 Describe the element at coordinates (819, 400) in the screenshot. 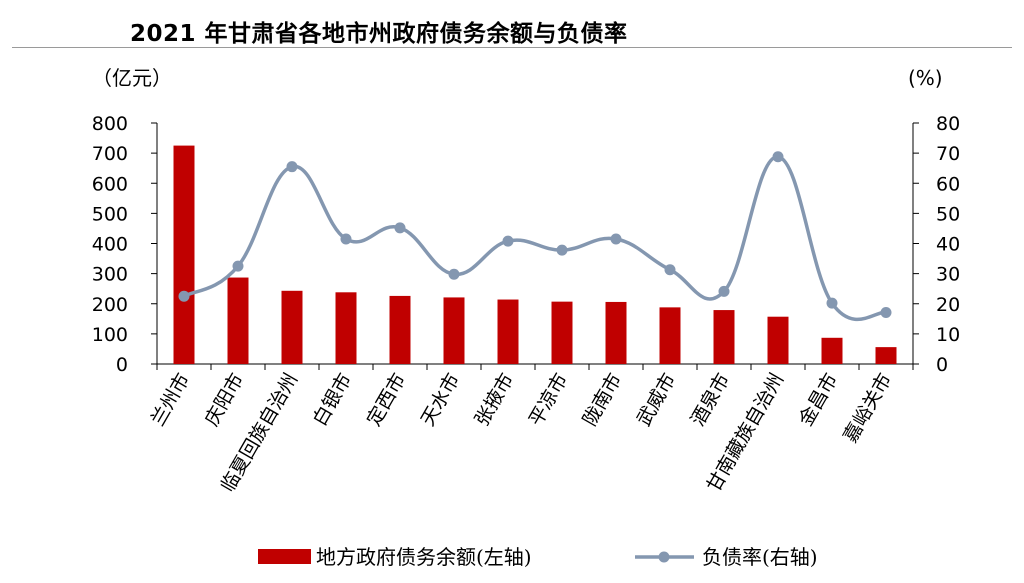

I see `category-label: 金昌市` at that location.